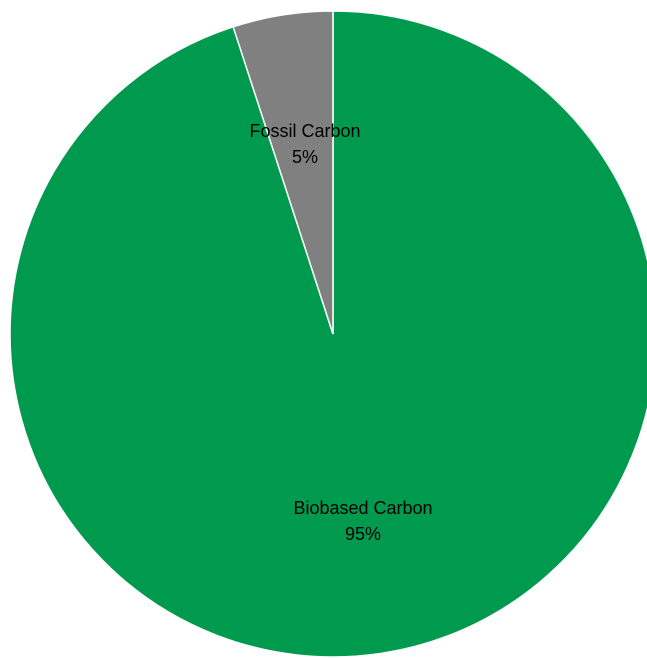 Image resolution: width=647 pixels, height=658 pixels. Describe the element at coordinates (362, 508) in the screenshot. I see `slice-label-biobased-carbon: Biobased Carbon` at that location.